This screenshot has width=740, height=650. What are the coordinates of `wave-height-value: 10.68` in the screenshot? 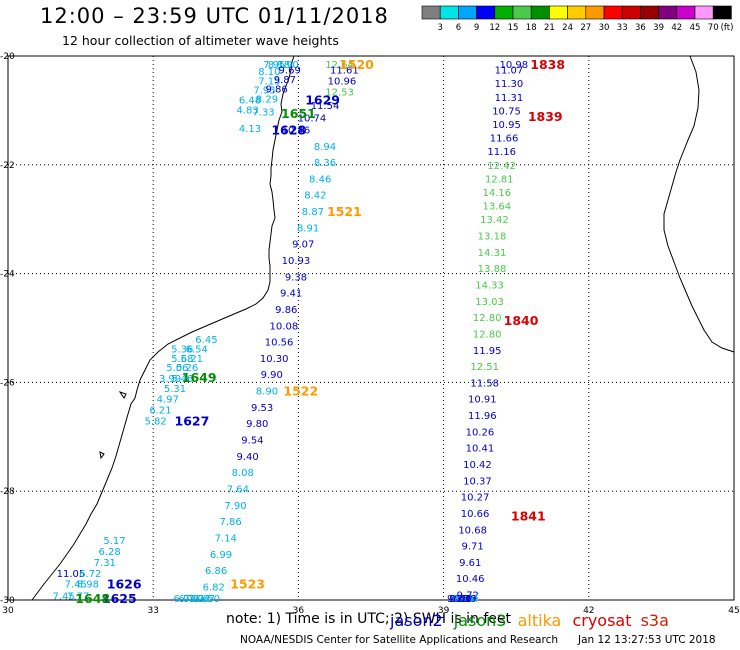 It's located at (472, 530).